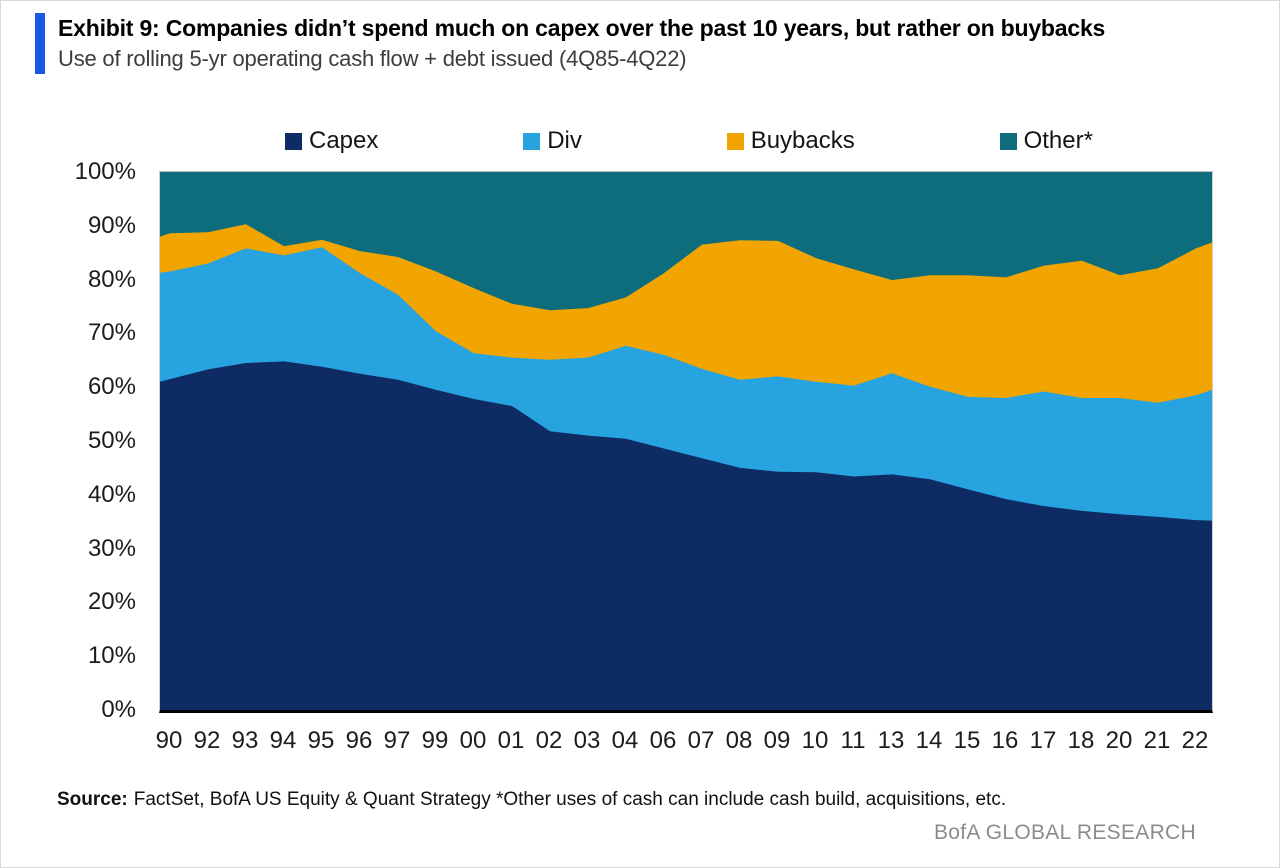 This screenshot has height=868, width=1280. What do you see at coordinates (207, 740) in the screenshot?
I see `x-tick-label: 92` at bounding box center [207, 740].